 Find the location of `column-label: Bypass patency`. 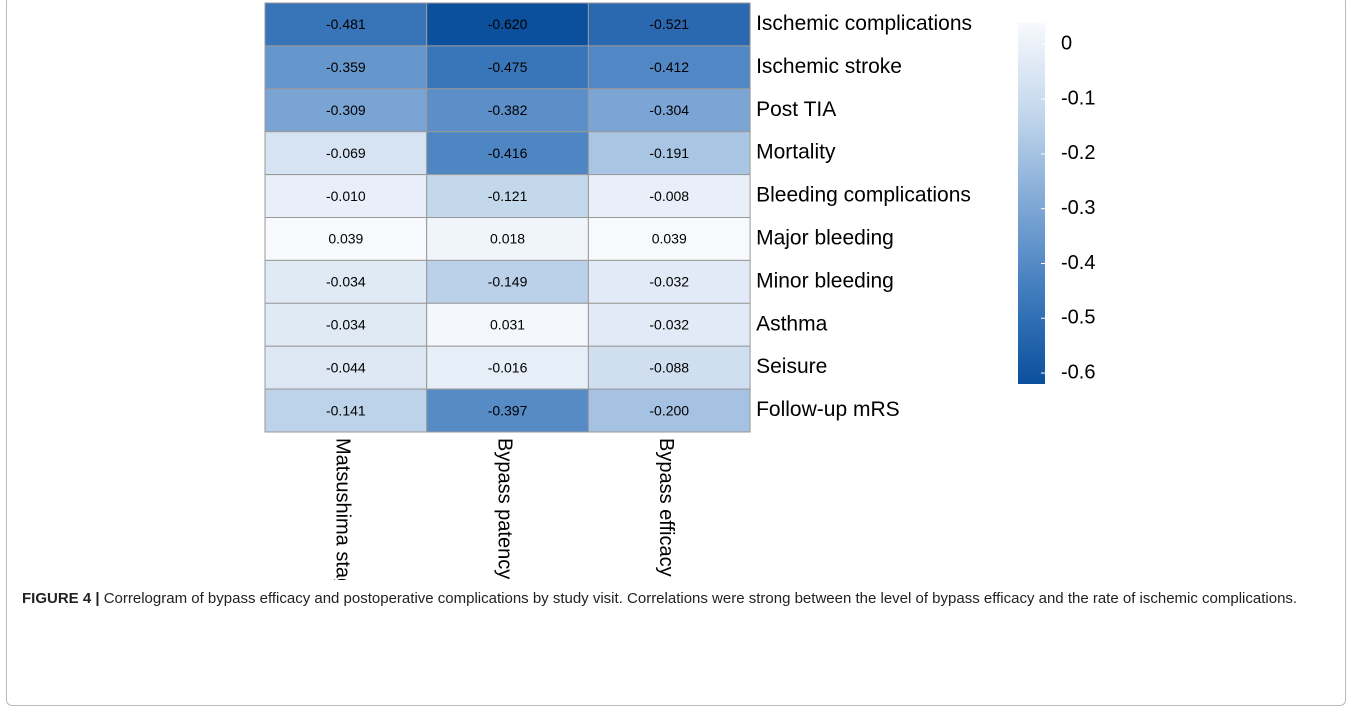

column-label: Bypass patency is located at coordinates (504, 508).